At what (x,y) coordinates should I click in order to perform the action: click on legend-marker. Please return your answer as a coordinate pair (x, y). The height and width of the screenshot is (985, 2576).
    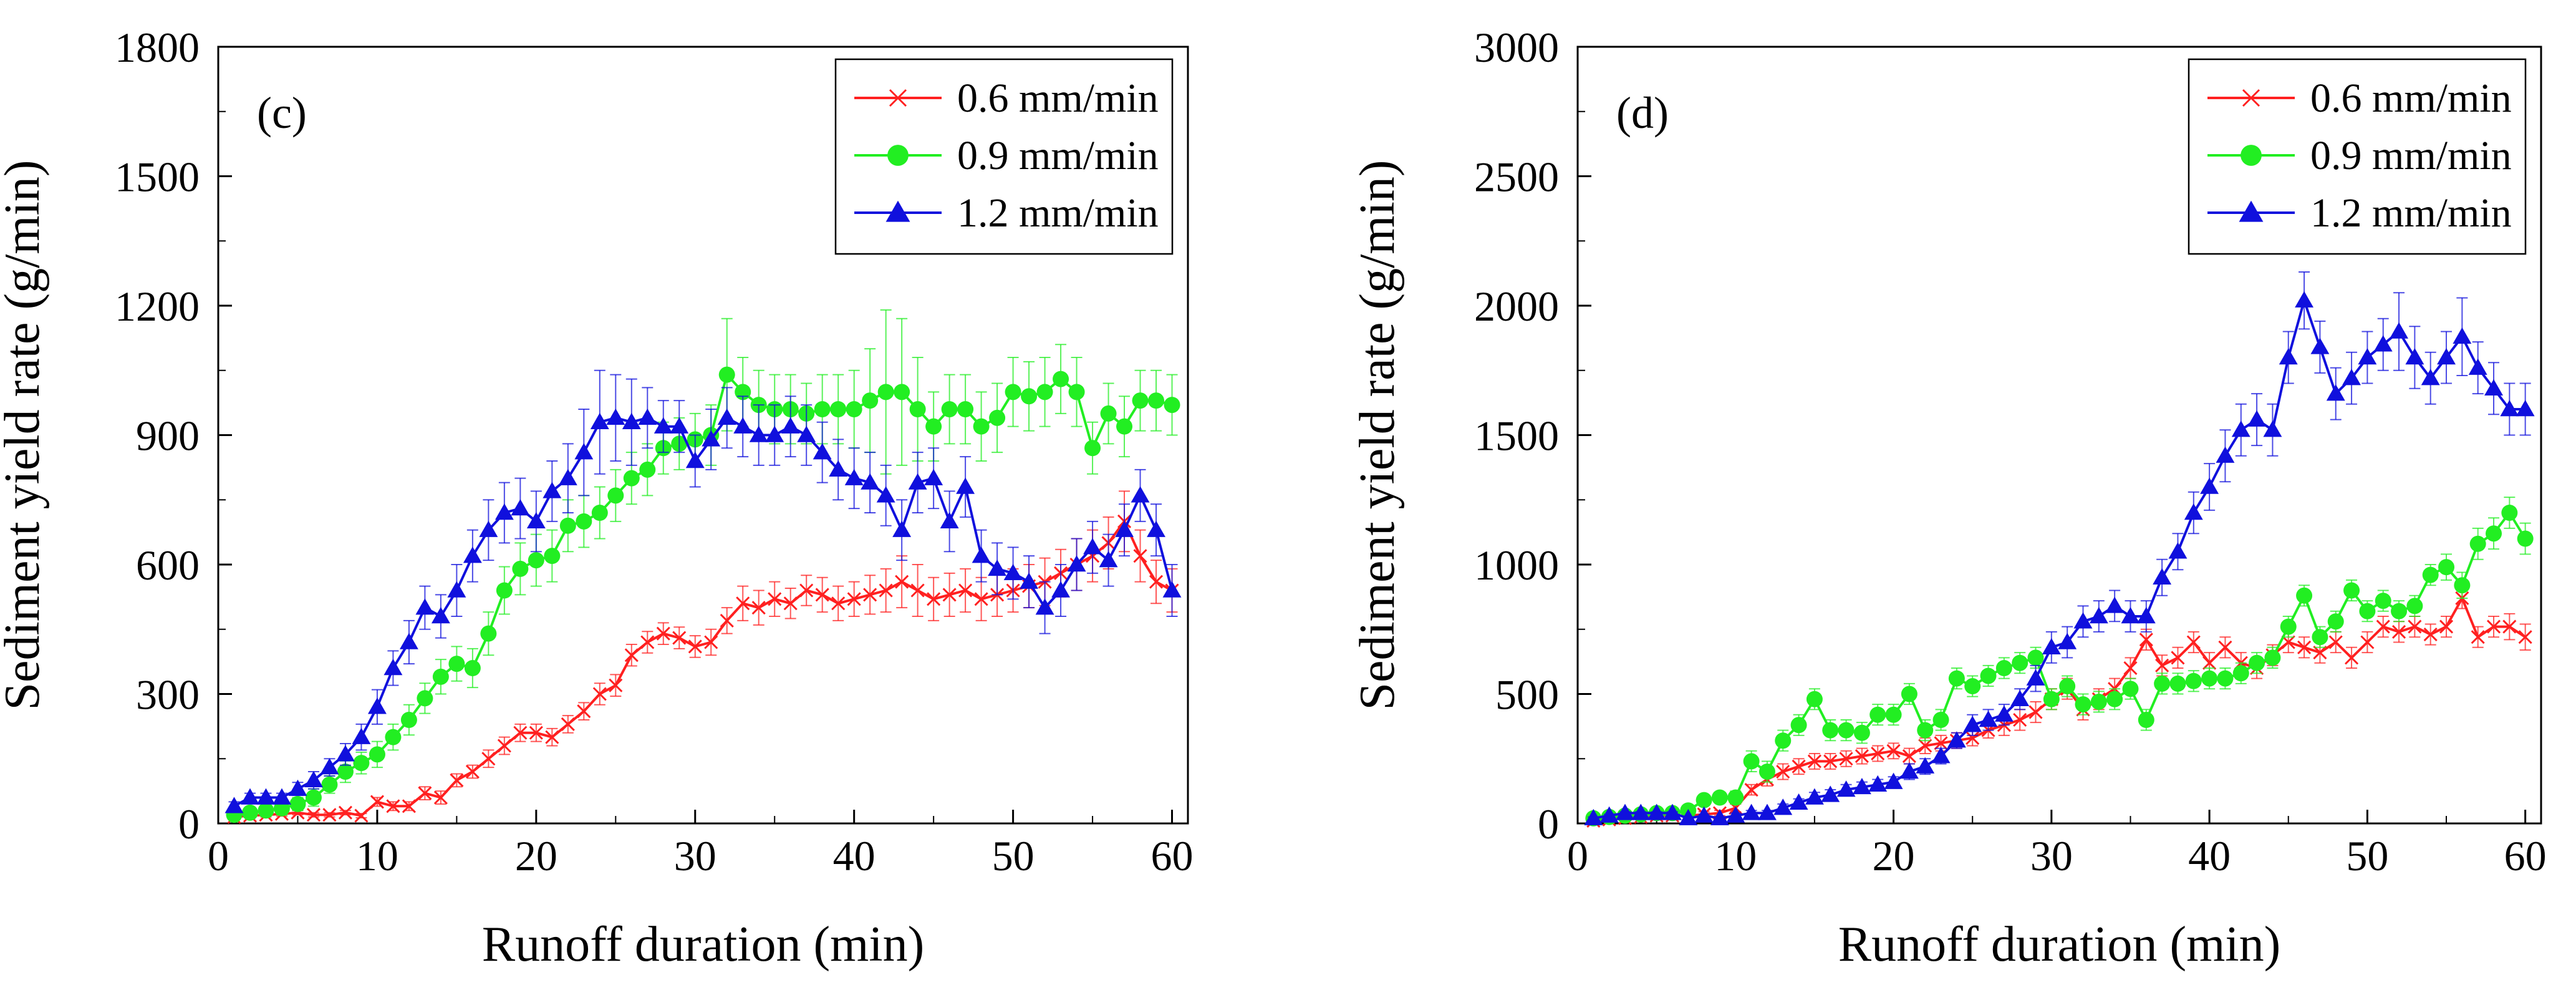
    Looking at the image, I should click on (2251, 211).